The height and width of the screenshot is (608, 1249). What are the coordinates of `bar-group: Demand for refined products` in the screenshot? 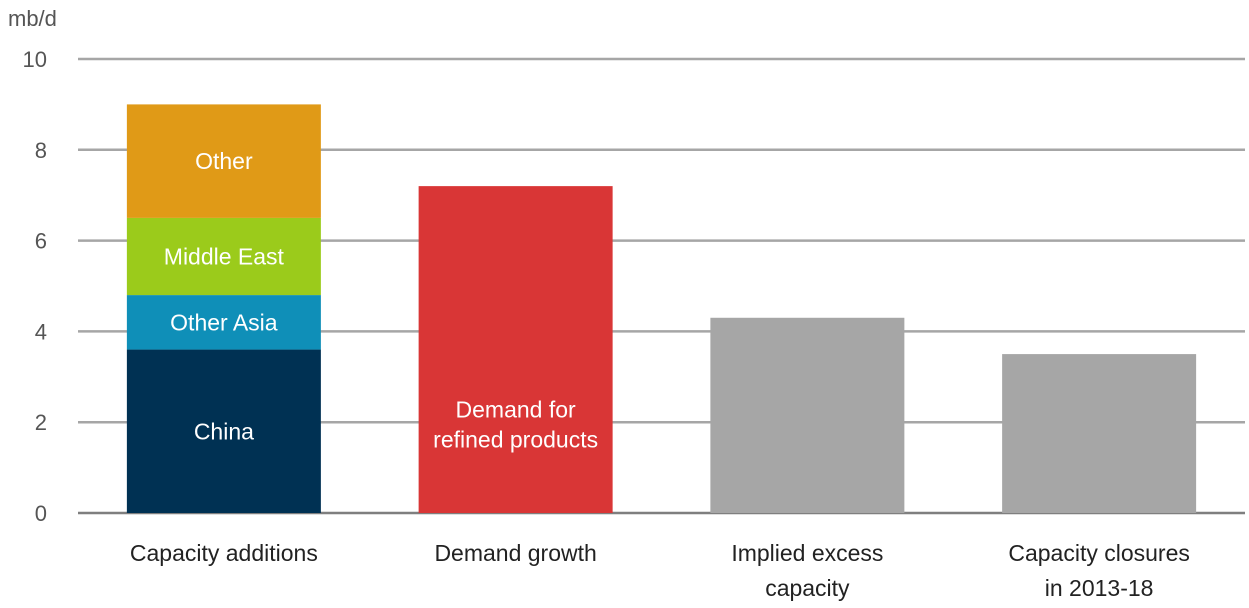 It's located at (515, 349).